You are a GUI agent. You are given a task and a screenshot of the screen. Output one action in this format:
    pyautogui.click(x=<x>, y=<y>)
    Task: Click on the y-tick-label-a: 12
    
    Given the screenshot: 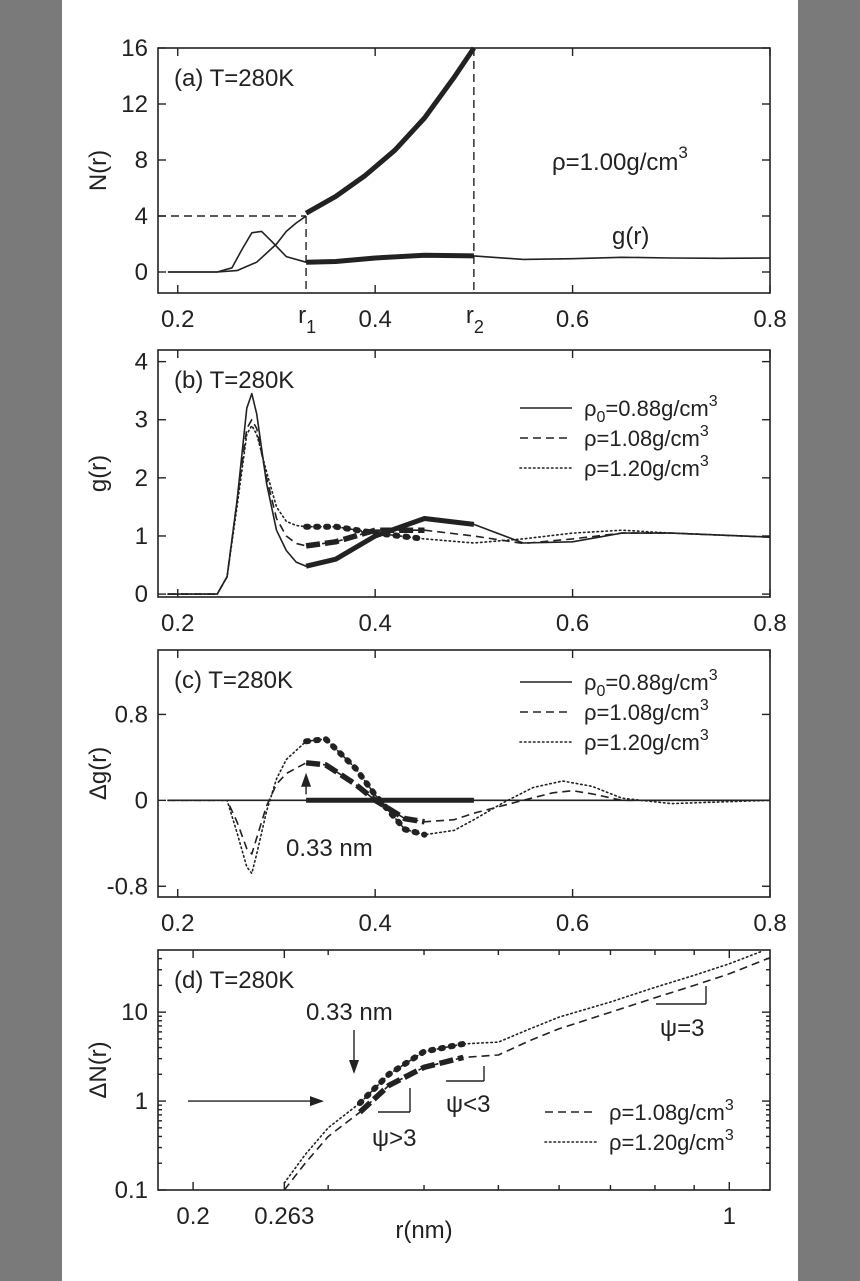 What is the action you would take?
    pyautogui.click(x=134, y=104)
    